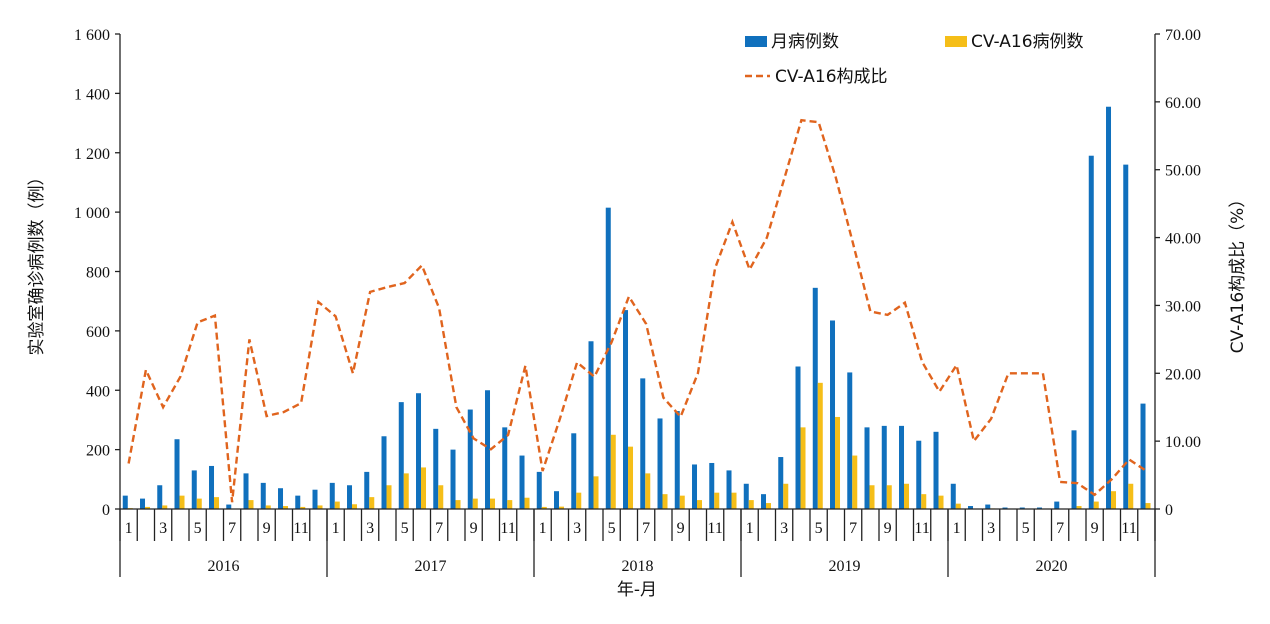 The image size is (1270, 624). Describe the element at coordinates (831, 77) in the screenshot. I see `legend-label-cva16-ratio: CV-A16构成比` at that location.